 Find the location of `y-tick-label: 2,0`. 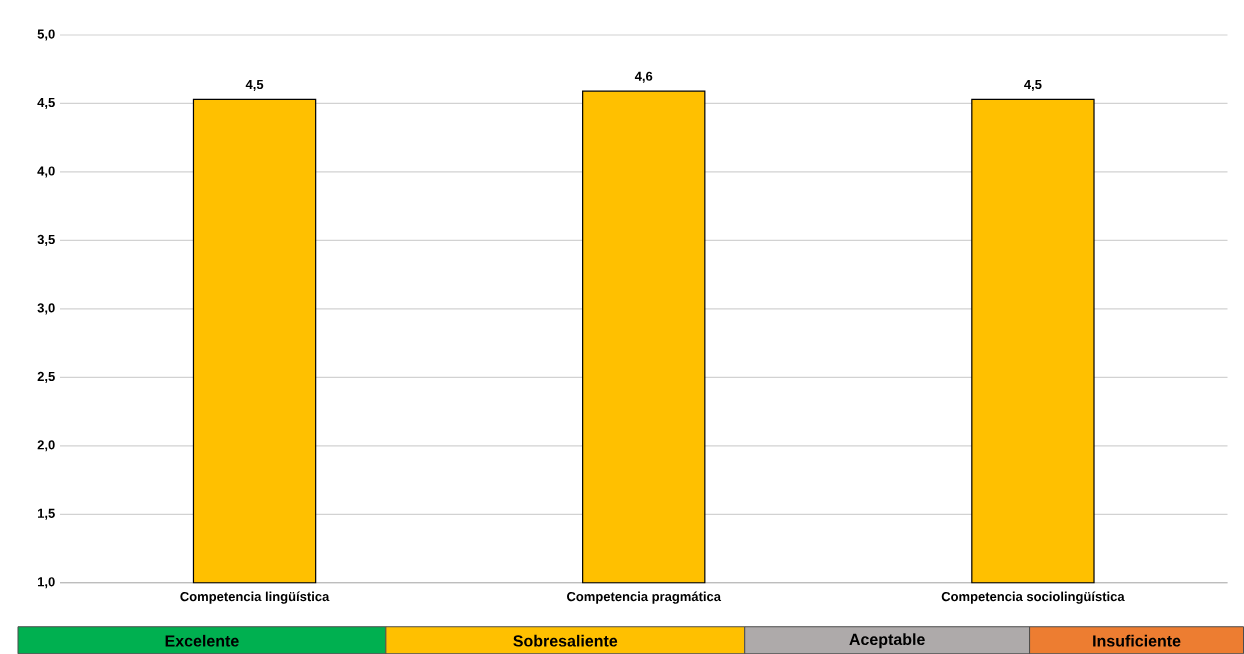

y-tick-label: 2,0 is located at coordinates (46, 446).